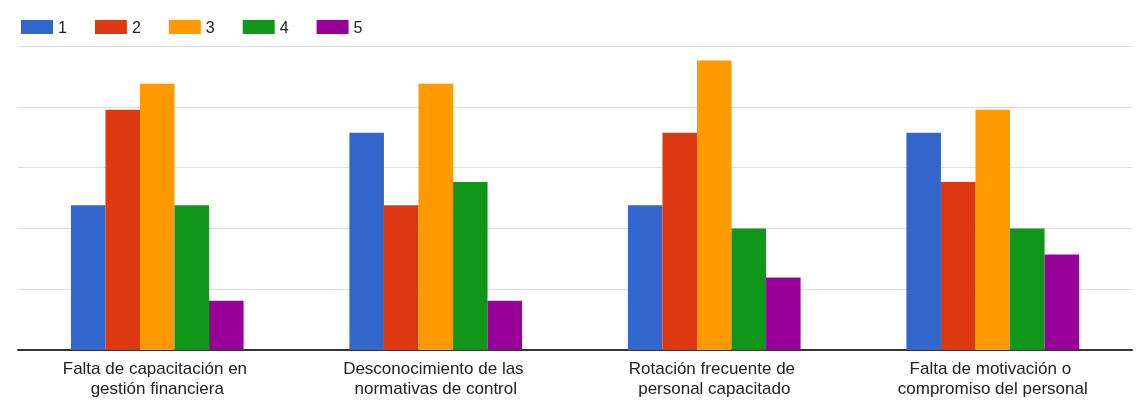  Describe the element at coordinates (210, 27) in the screenshot. I see `legend-label: 3` at that location.